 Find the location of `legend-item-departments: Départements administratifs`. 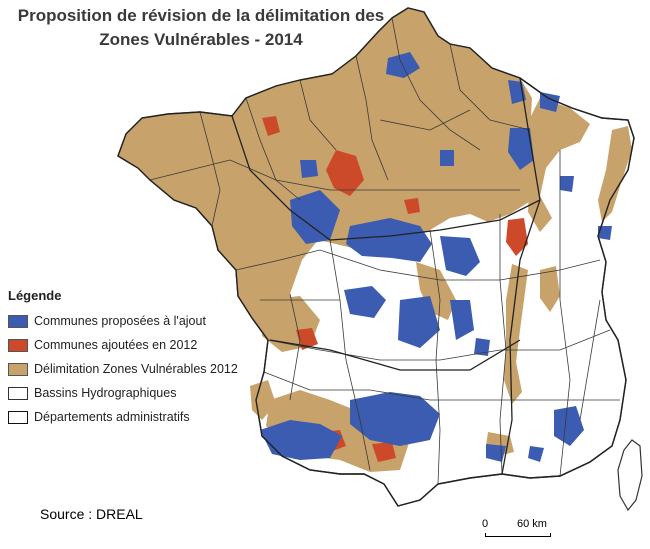

legend-item-departments: Départements administratifs is located at coordinates (123, 417).